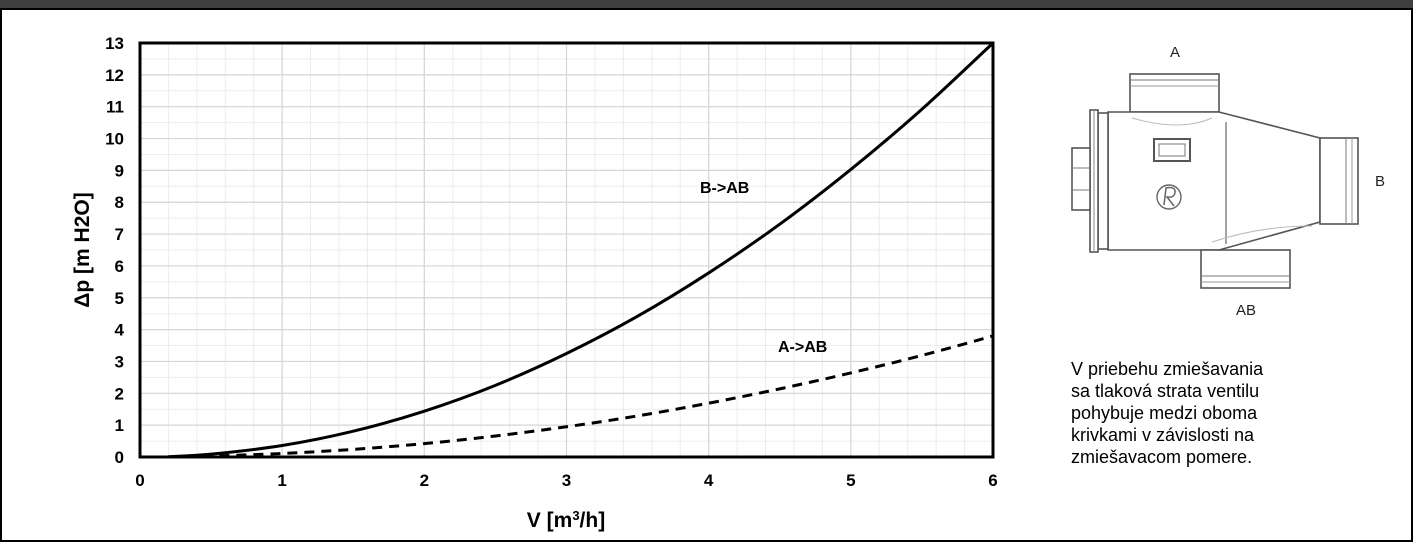 The width and height of the screenshot is (1413, 542). Describe the element at coordinates (1380, 181) in the screenshot. I see `port-label-b: B` at that location.